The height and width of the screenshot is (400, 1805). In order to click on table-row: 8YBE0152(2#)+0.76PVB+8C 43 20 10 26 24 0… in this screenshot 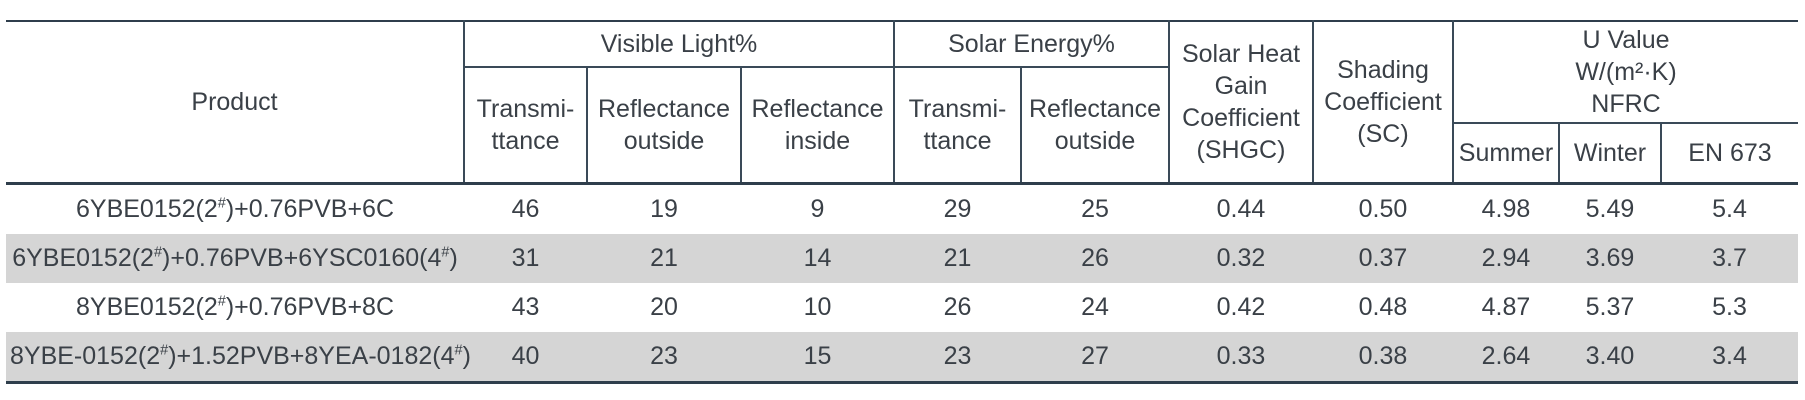, I will do `click(902, 307)`.